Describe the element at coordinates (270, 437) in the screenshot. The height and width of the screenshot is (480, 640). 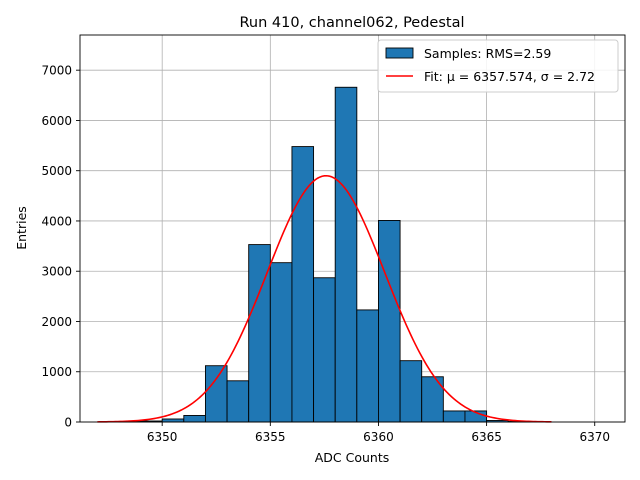
I see `x-tick-label: 6355` at that location.